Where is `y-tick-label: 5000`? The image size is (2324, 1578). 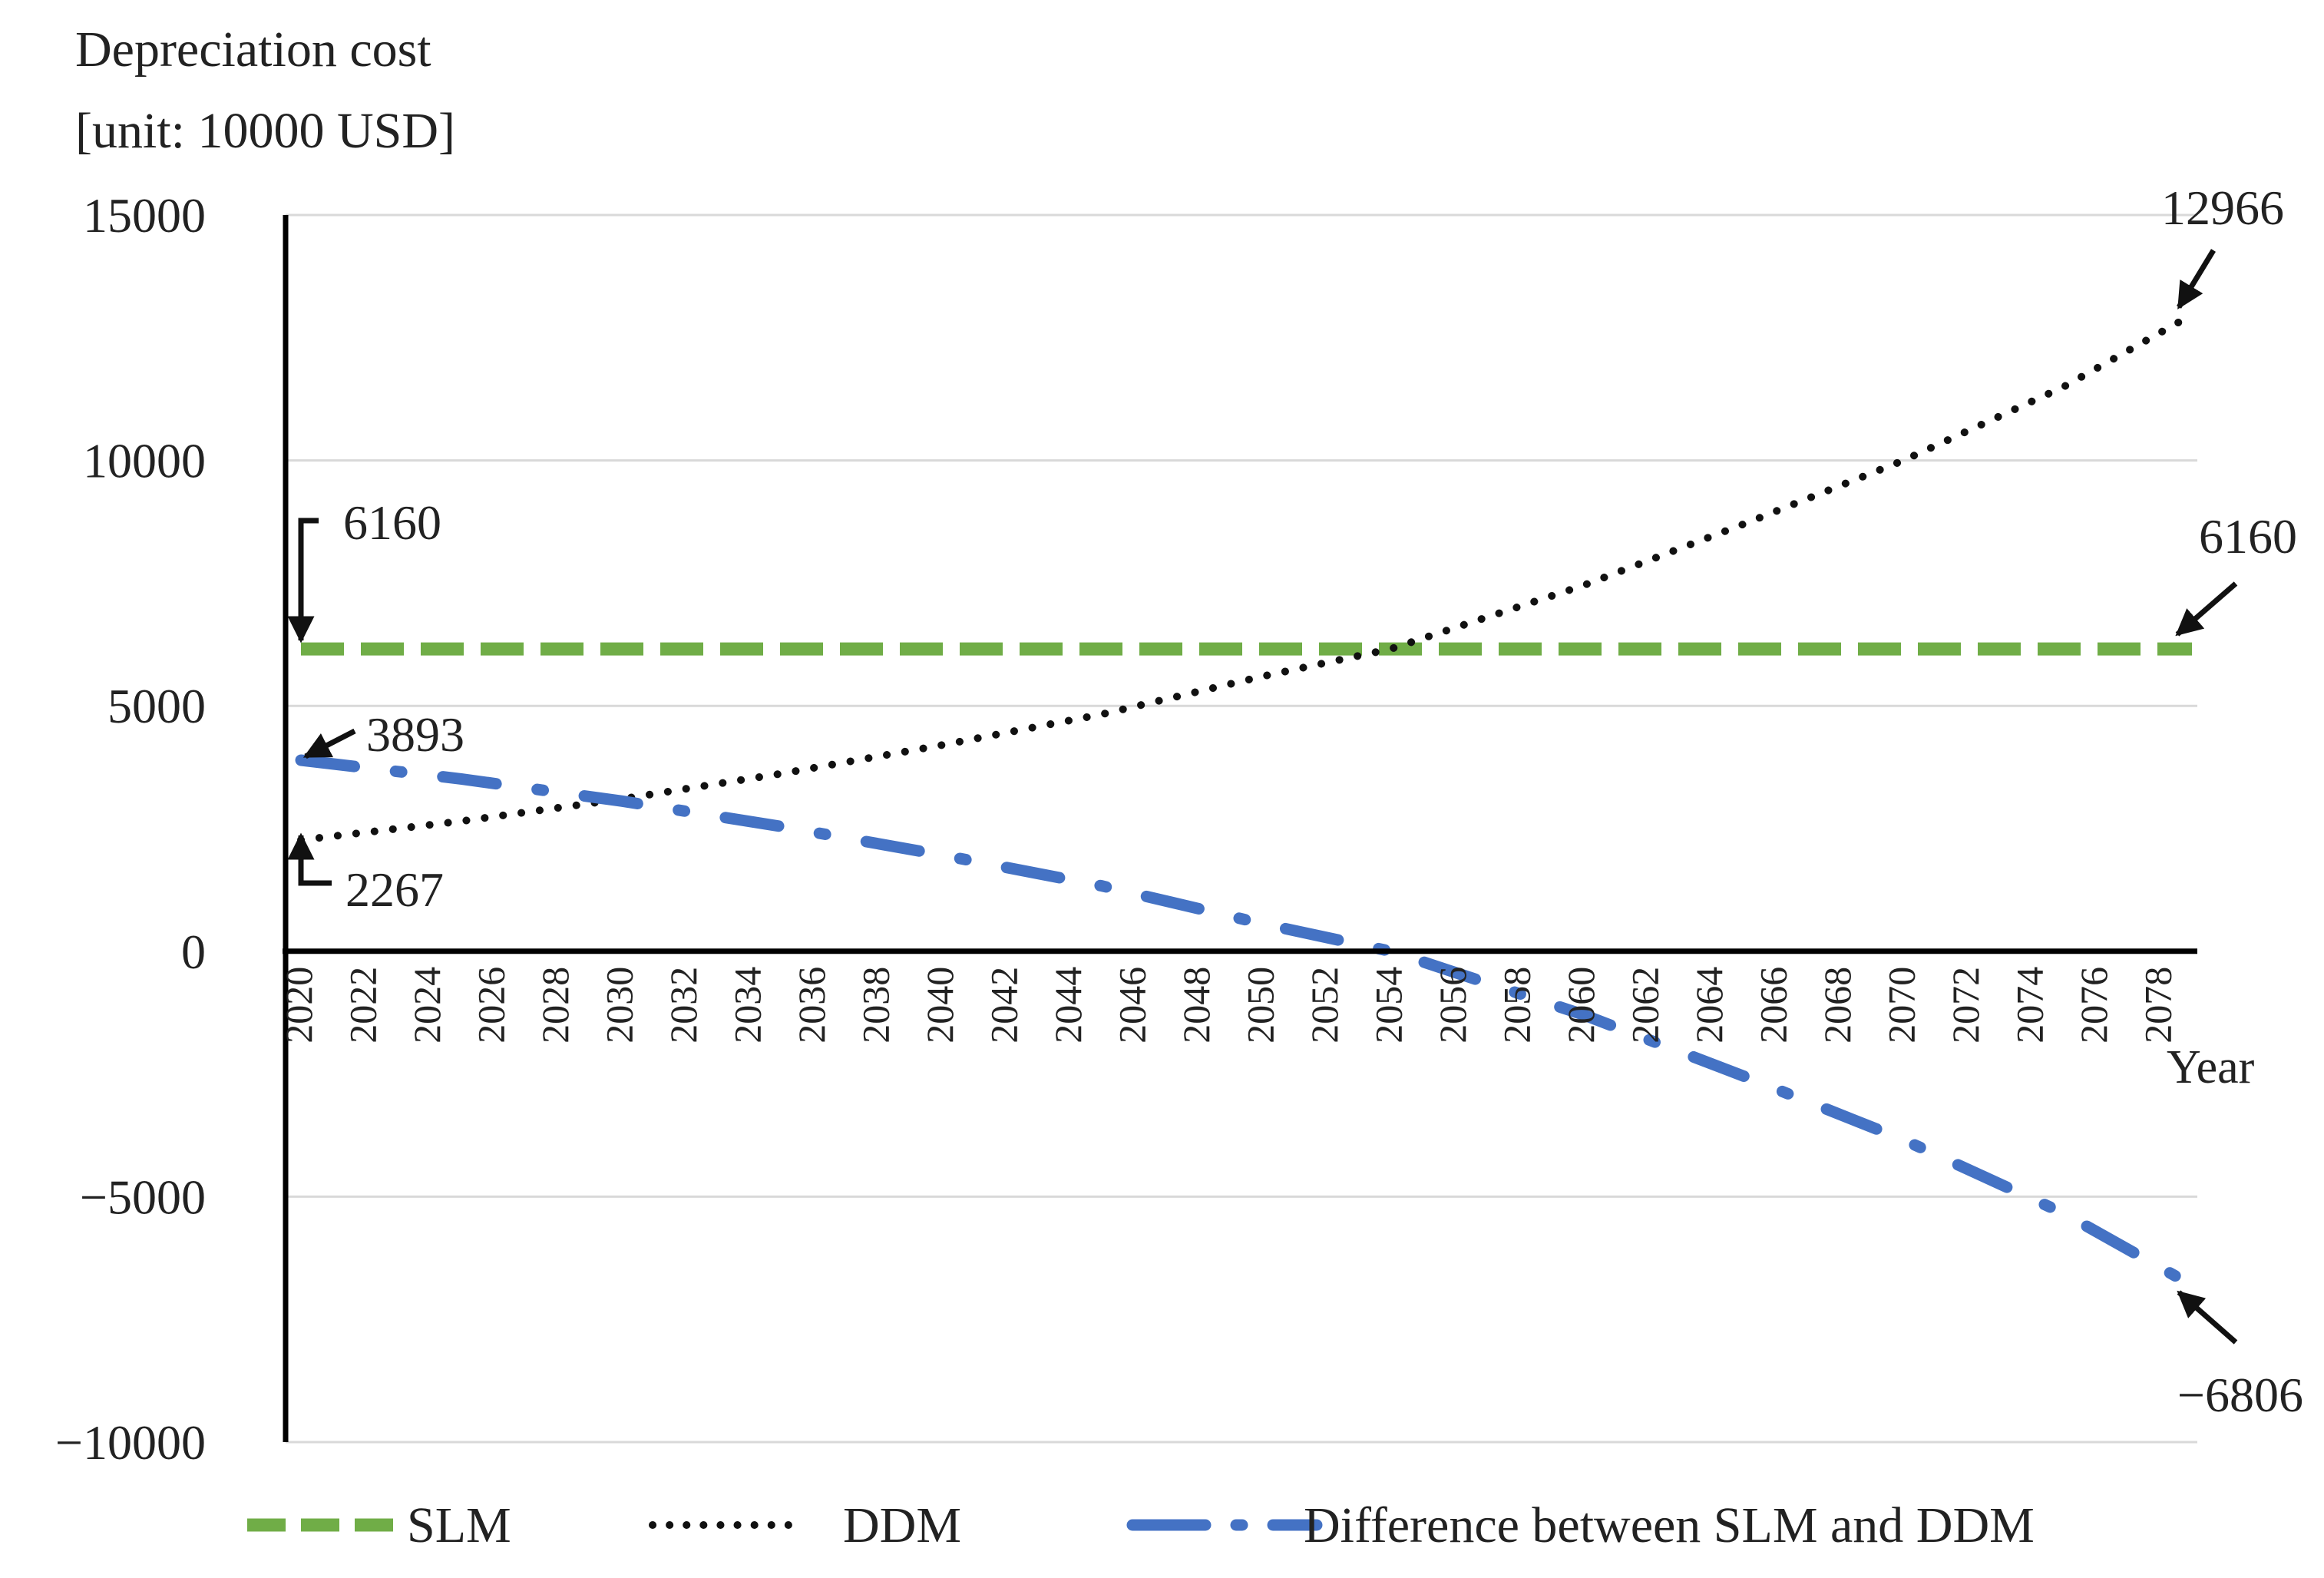
y-tick-label: 5000 is located at coordinates (156, 706).